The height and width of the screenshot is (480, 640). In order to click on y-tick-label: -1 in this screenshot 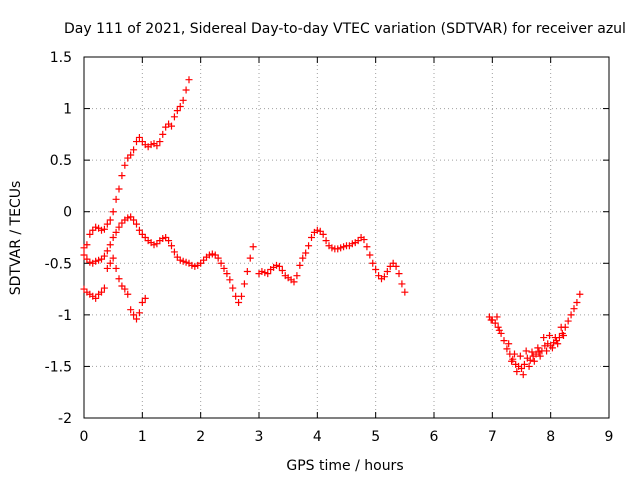, I will do `click(65, 316)`.